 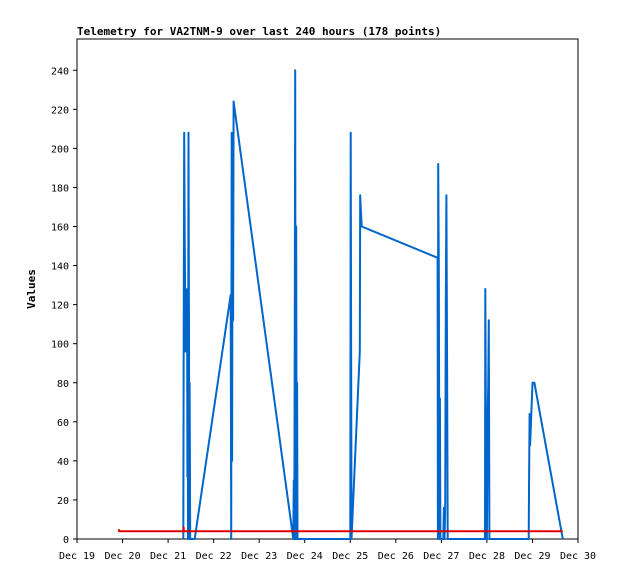 I want to click on x-tick-label: Dec 28, so click(x=487, y=556).